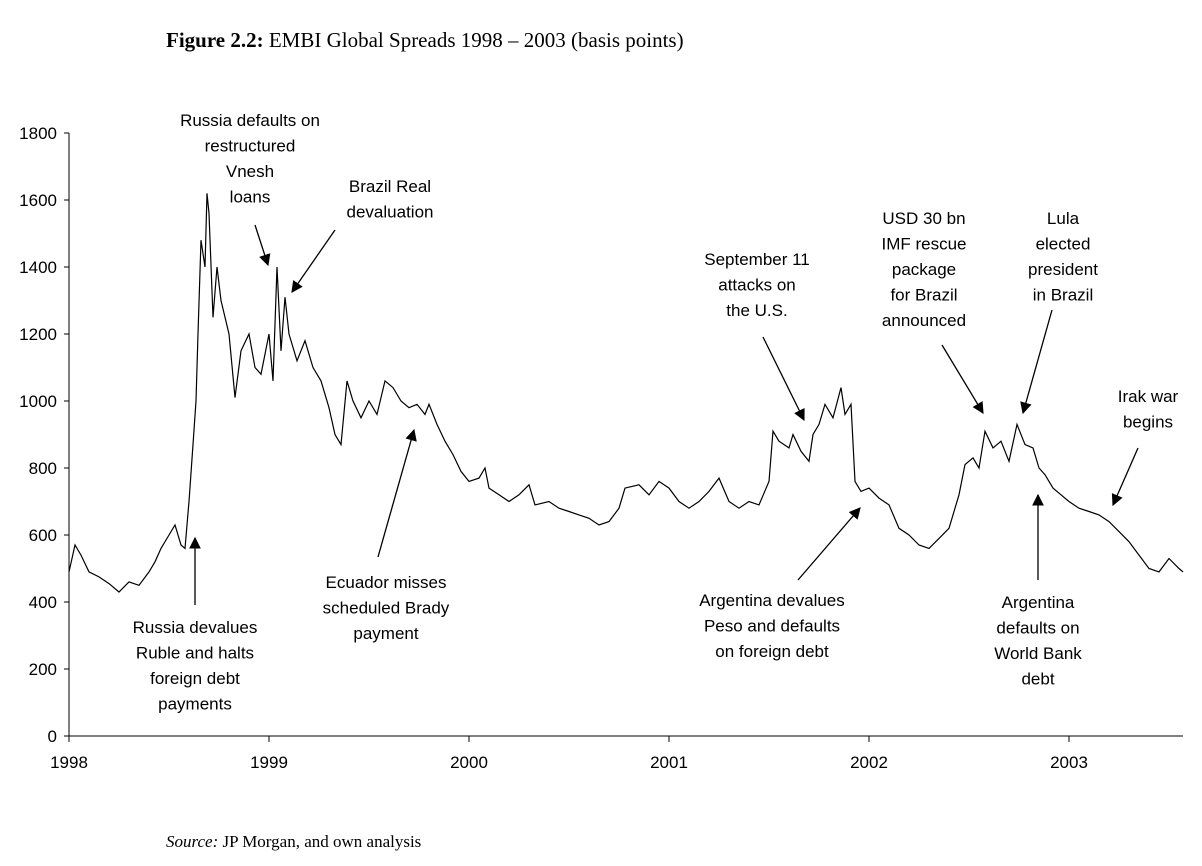 The height and width of the screenshot is (866, 1202). Describe the element at coordinates (250, 197) in the screenshot. I see `annotation-text: loans` at that location.